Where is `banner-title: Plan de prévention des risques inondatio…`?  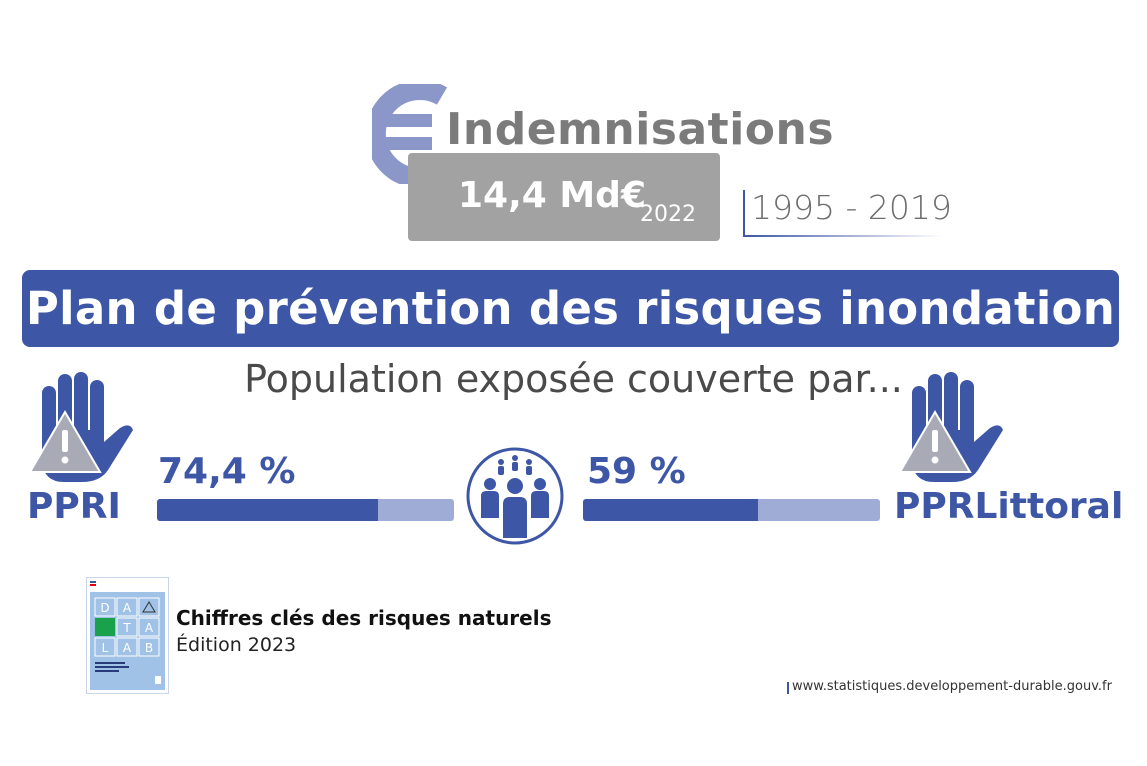 banner-title: Plan de prévention des risques inondatio… is located at coordinates (570, 308).